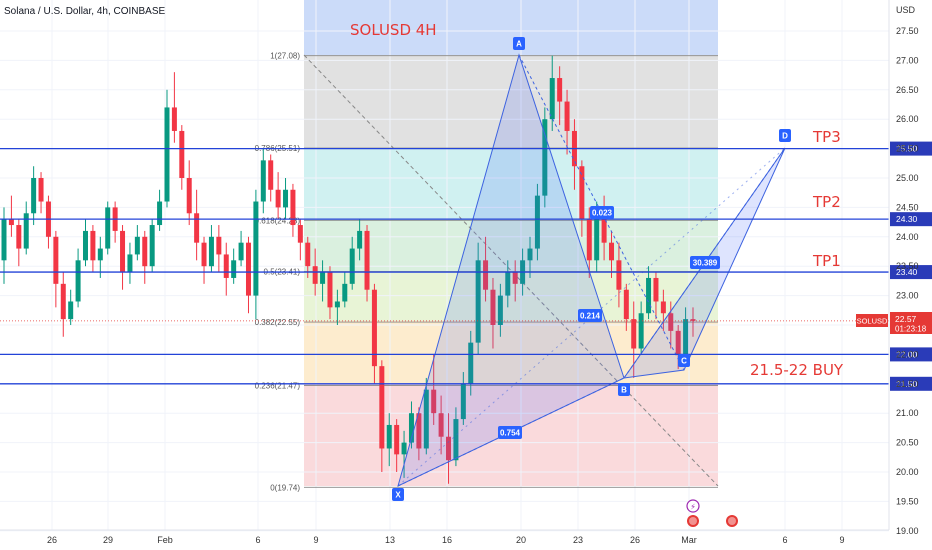 The image size is (932, 550). Describe the element at coordinates (911, 329) in the screenshot. I see `countdown-timer: 01:23:18` at that location.